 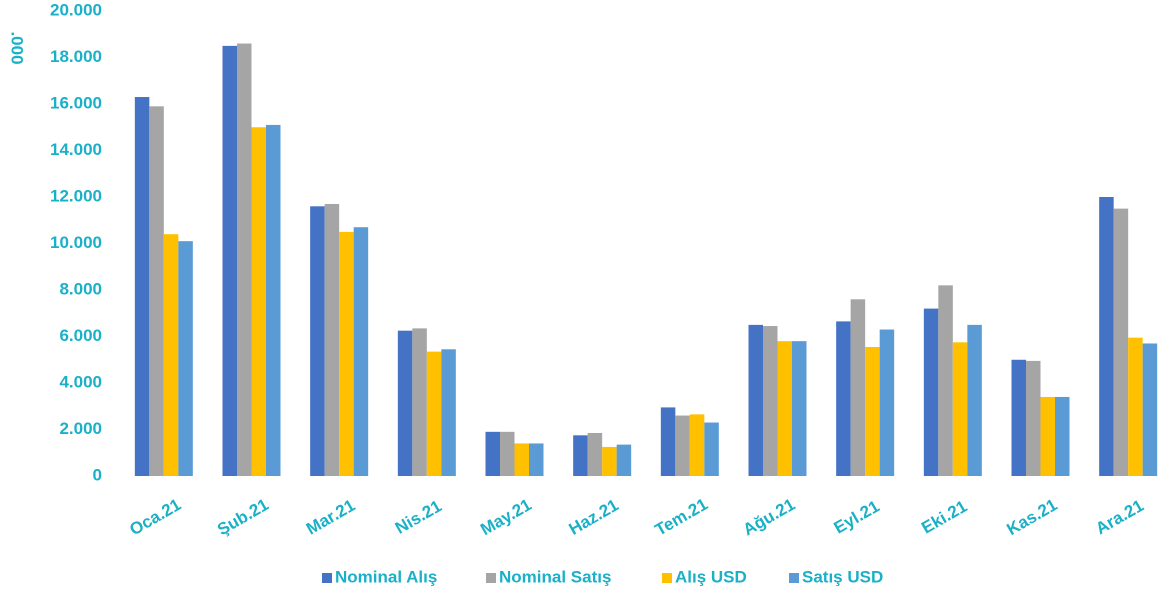 What do you see at coordinates (80, 381) in the screenshot?
I see `y-tick-label: 4.000` at bounding box center [80, 381].